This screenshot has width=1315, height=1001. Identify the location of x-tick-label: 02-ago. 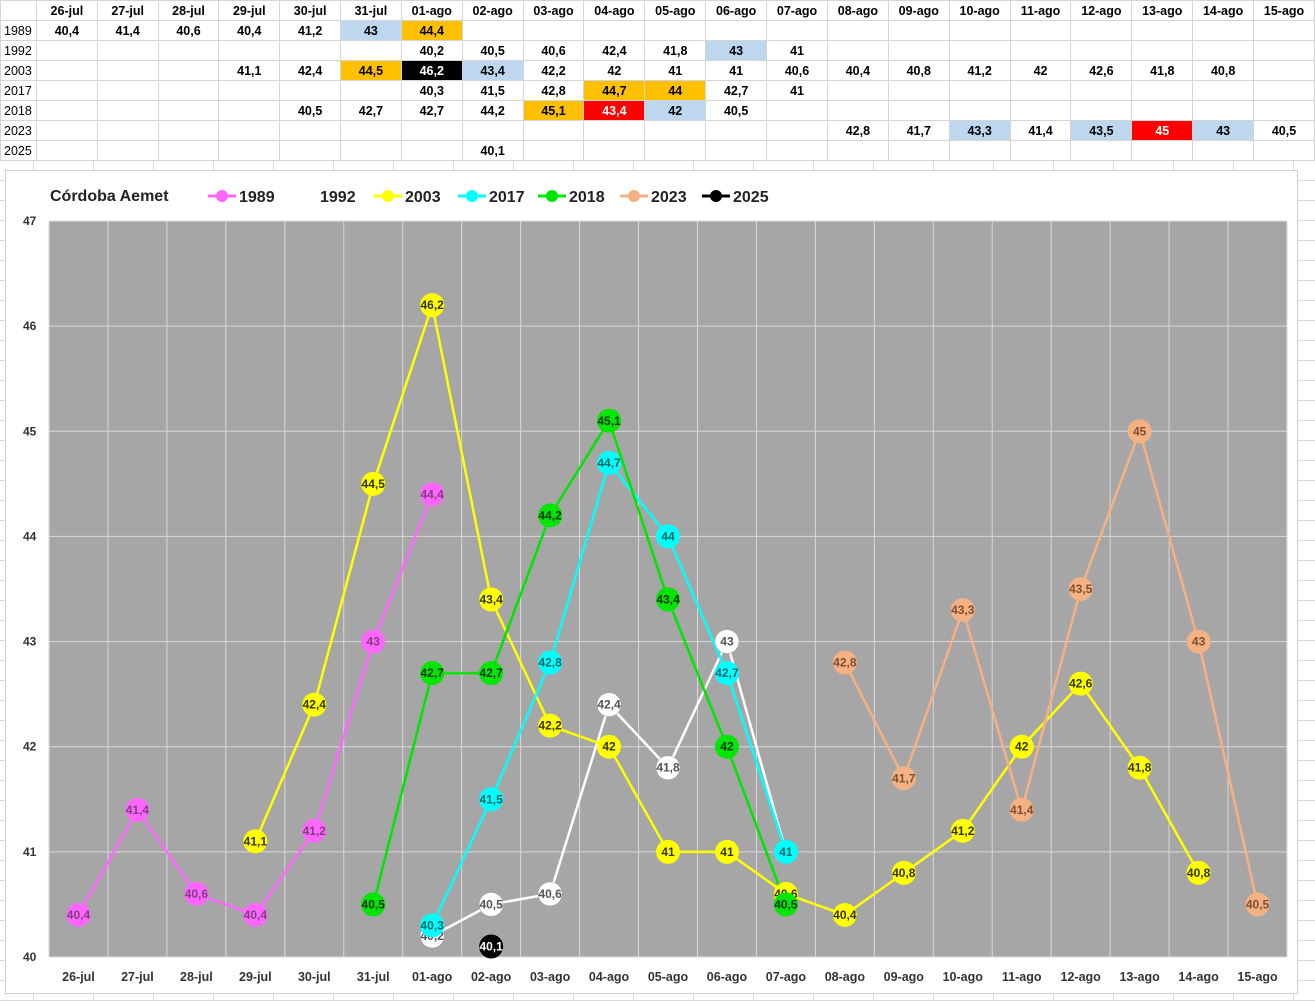
(491, 977).